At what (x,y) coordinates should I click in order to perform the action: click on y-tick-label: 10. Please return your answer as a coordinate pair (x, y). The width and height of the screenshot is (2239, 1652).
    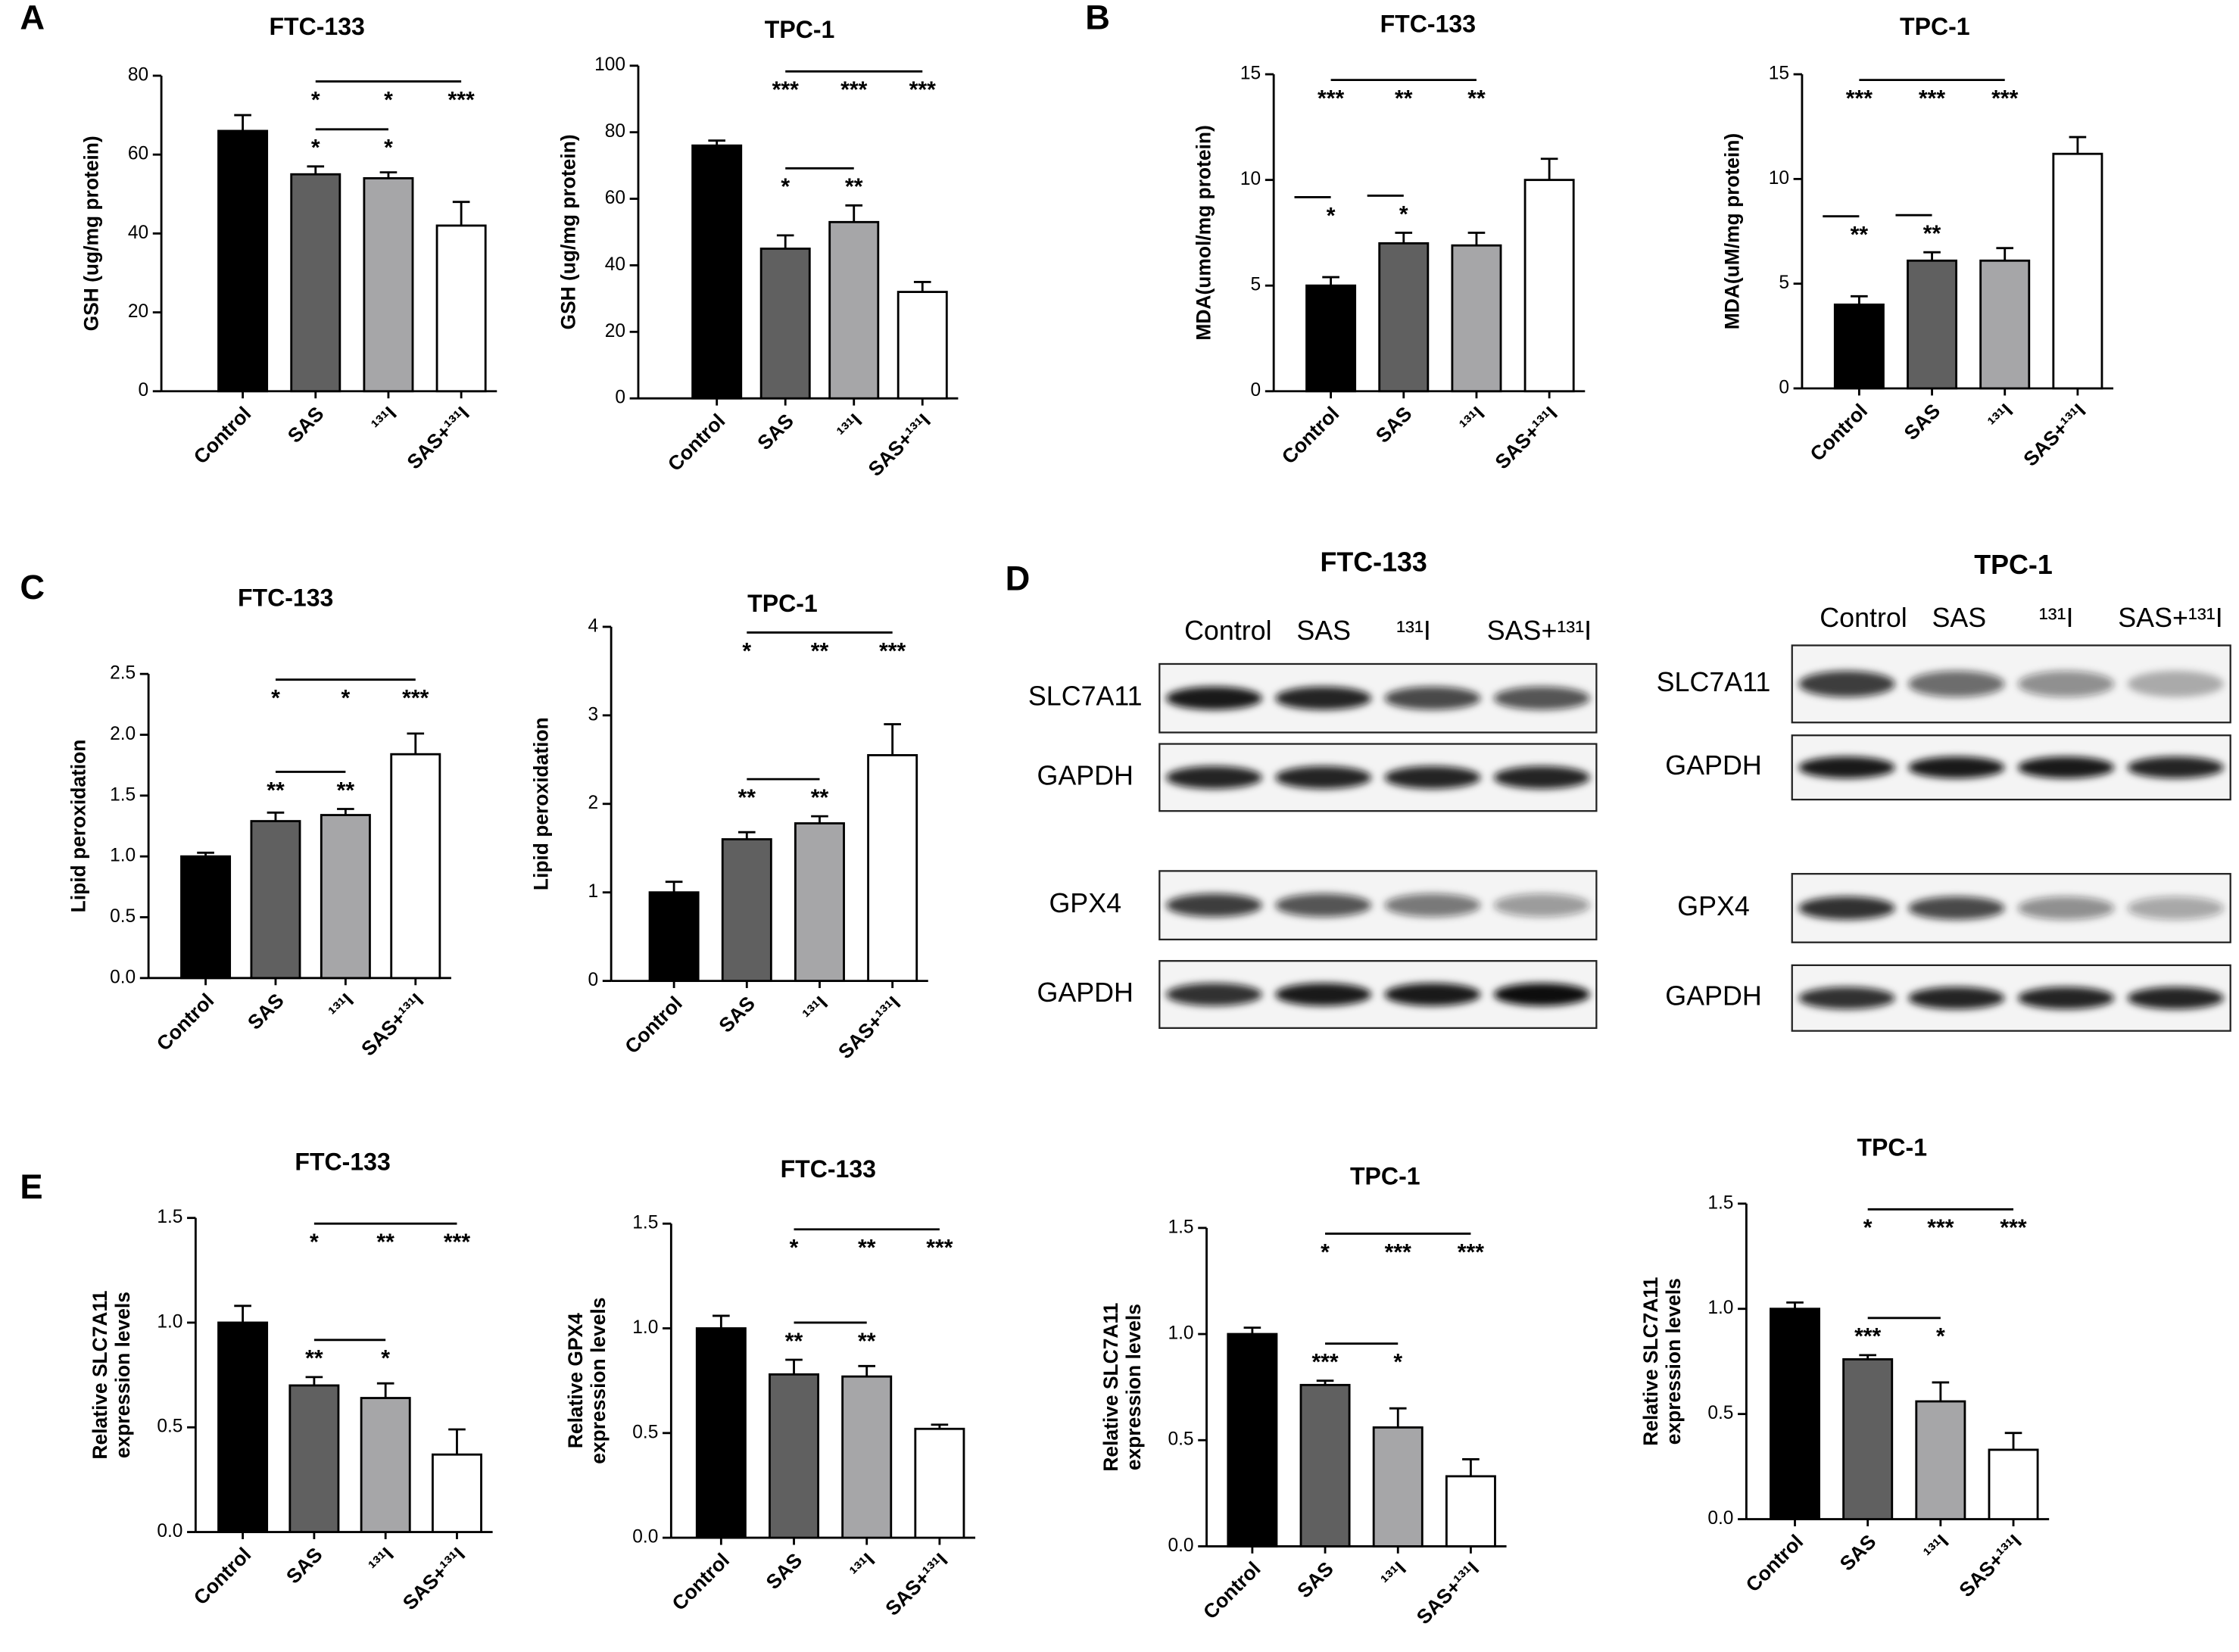
    Looking at the image, I should click on (1779, 178).